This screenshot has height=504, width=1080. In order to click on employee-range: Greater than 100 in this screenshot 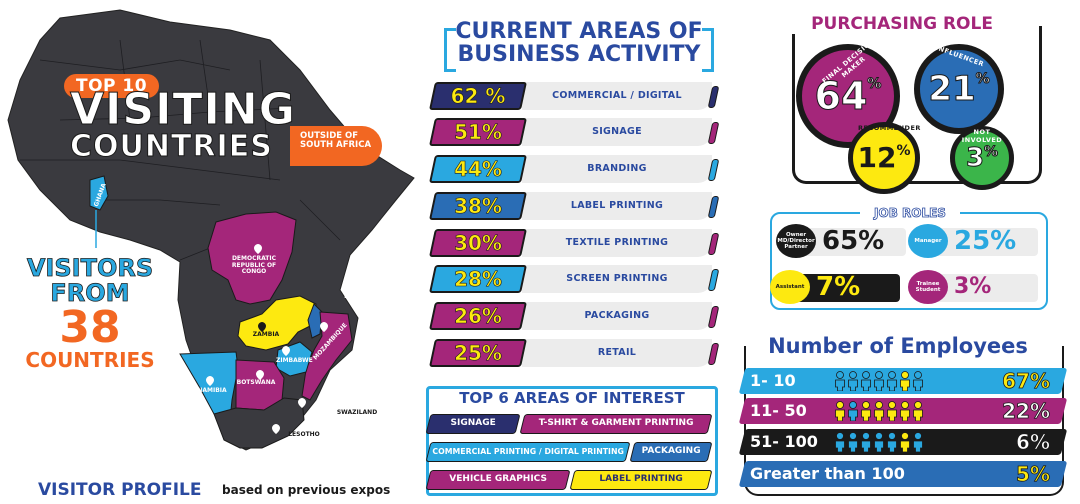, I will do `click(827, 473)`.